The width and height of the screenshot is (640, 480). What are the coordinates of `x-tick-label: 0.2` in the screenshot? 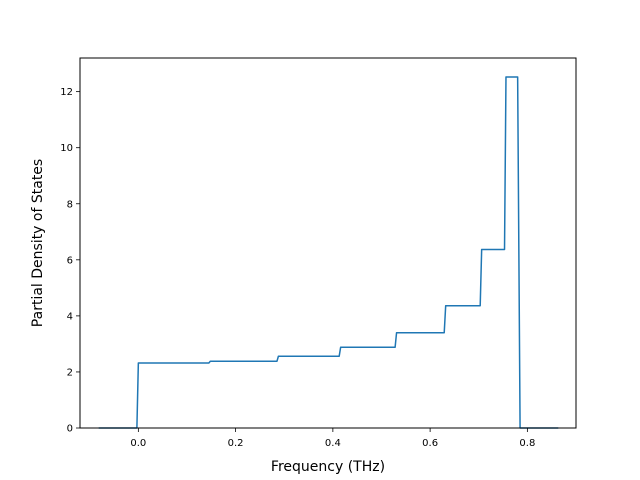 It's located at (236, 443).